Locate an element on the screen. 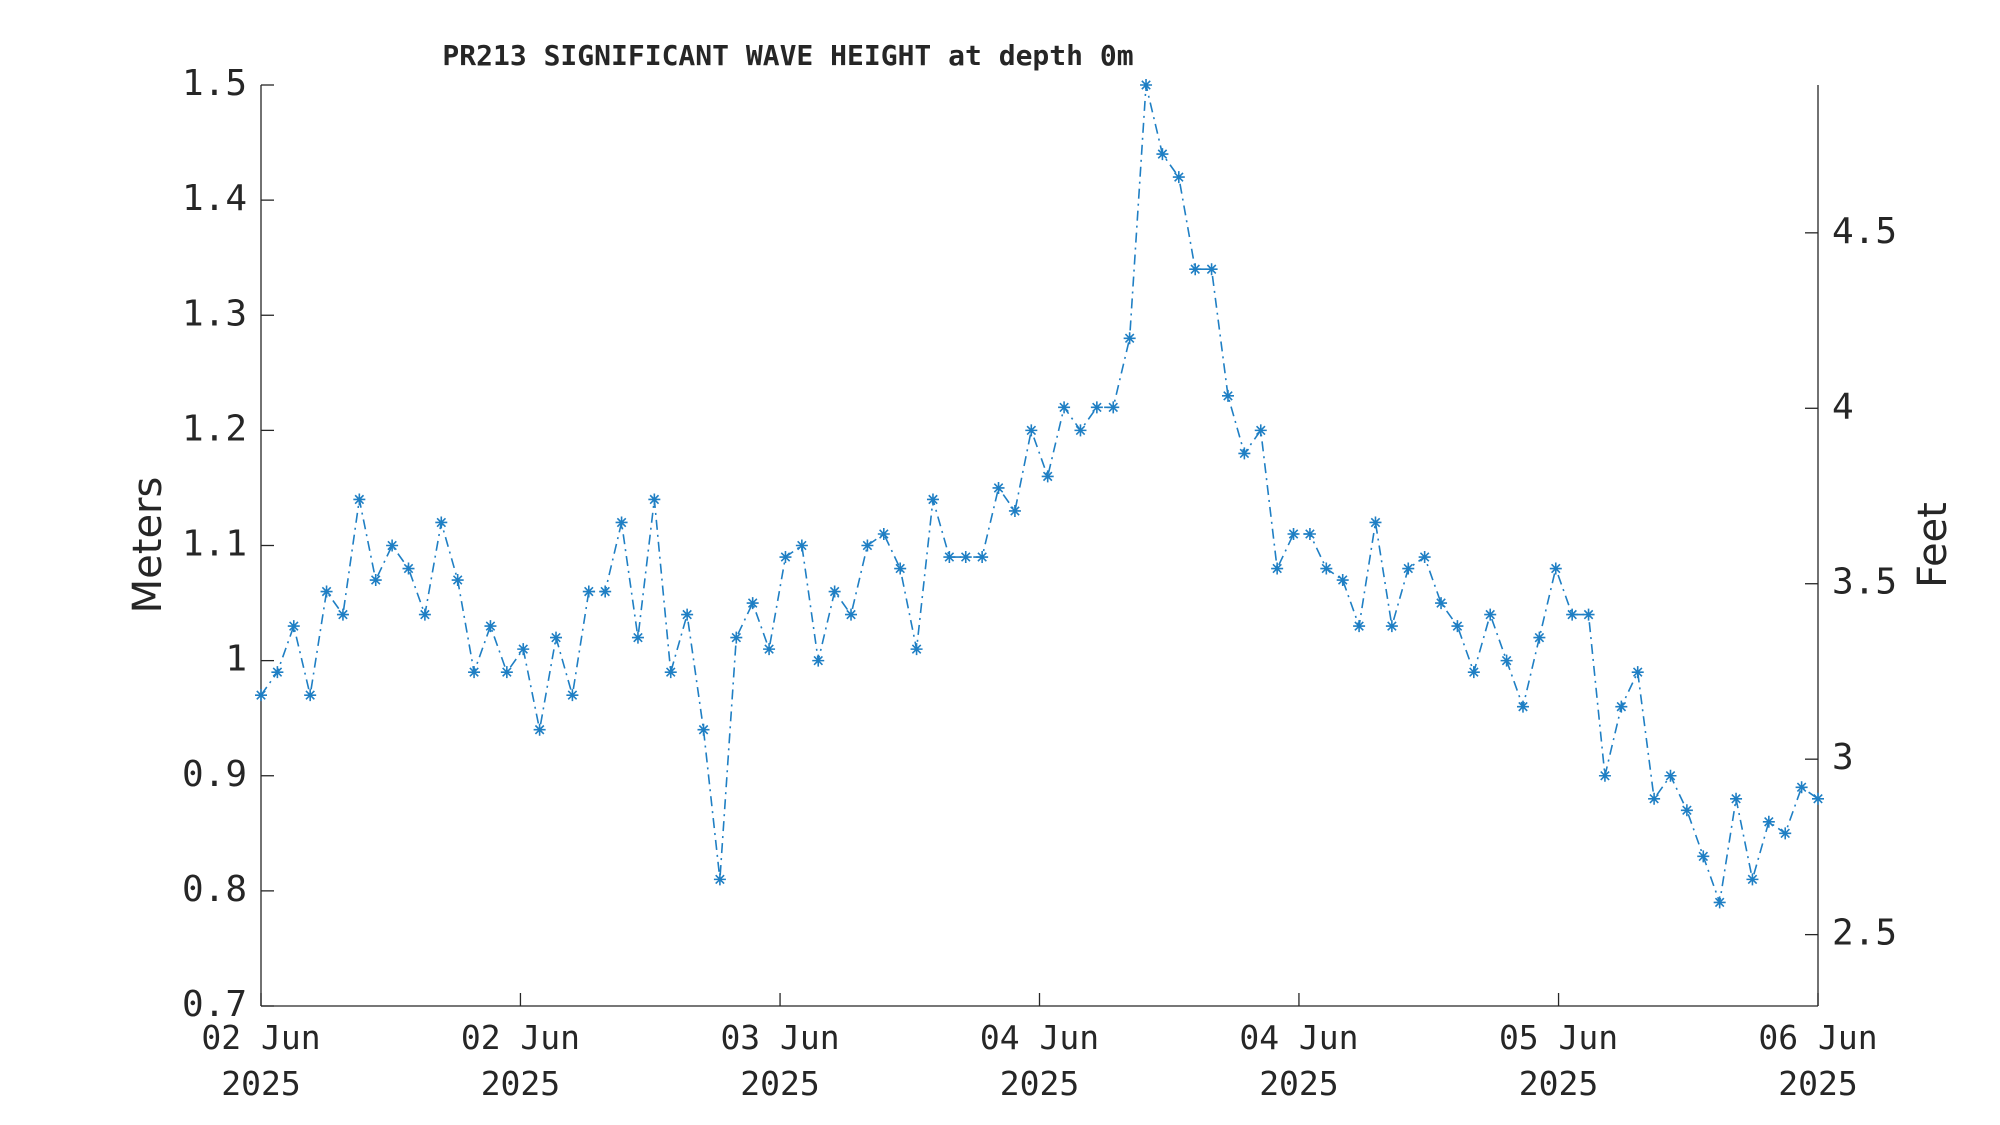 Image resolution: width=2000 pixels, height=1125 pixels. y-tick-label: 1.5 is located at coordinates (214, 83).